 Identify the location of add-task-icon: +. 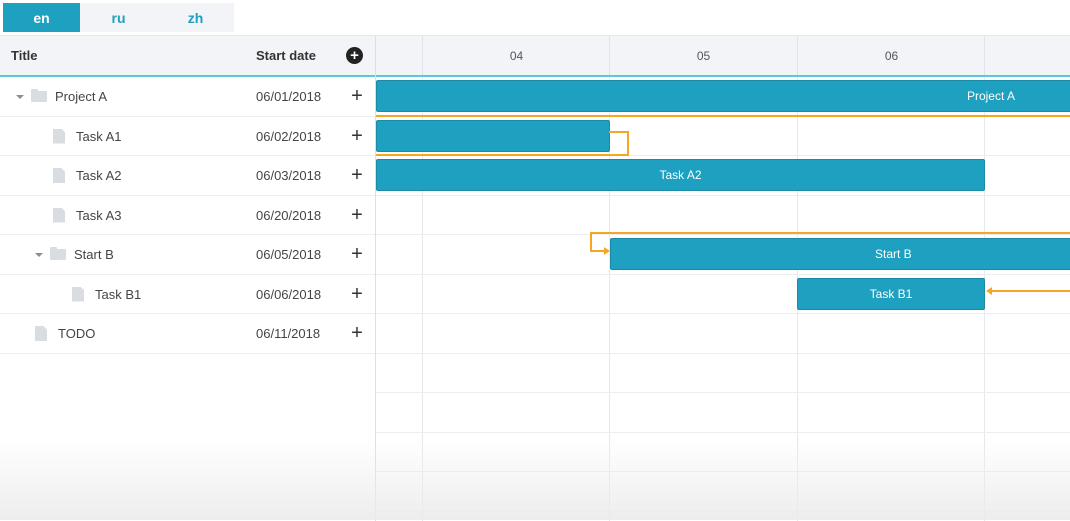
(354, 55).